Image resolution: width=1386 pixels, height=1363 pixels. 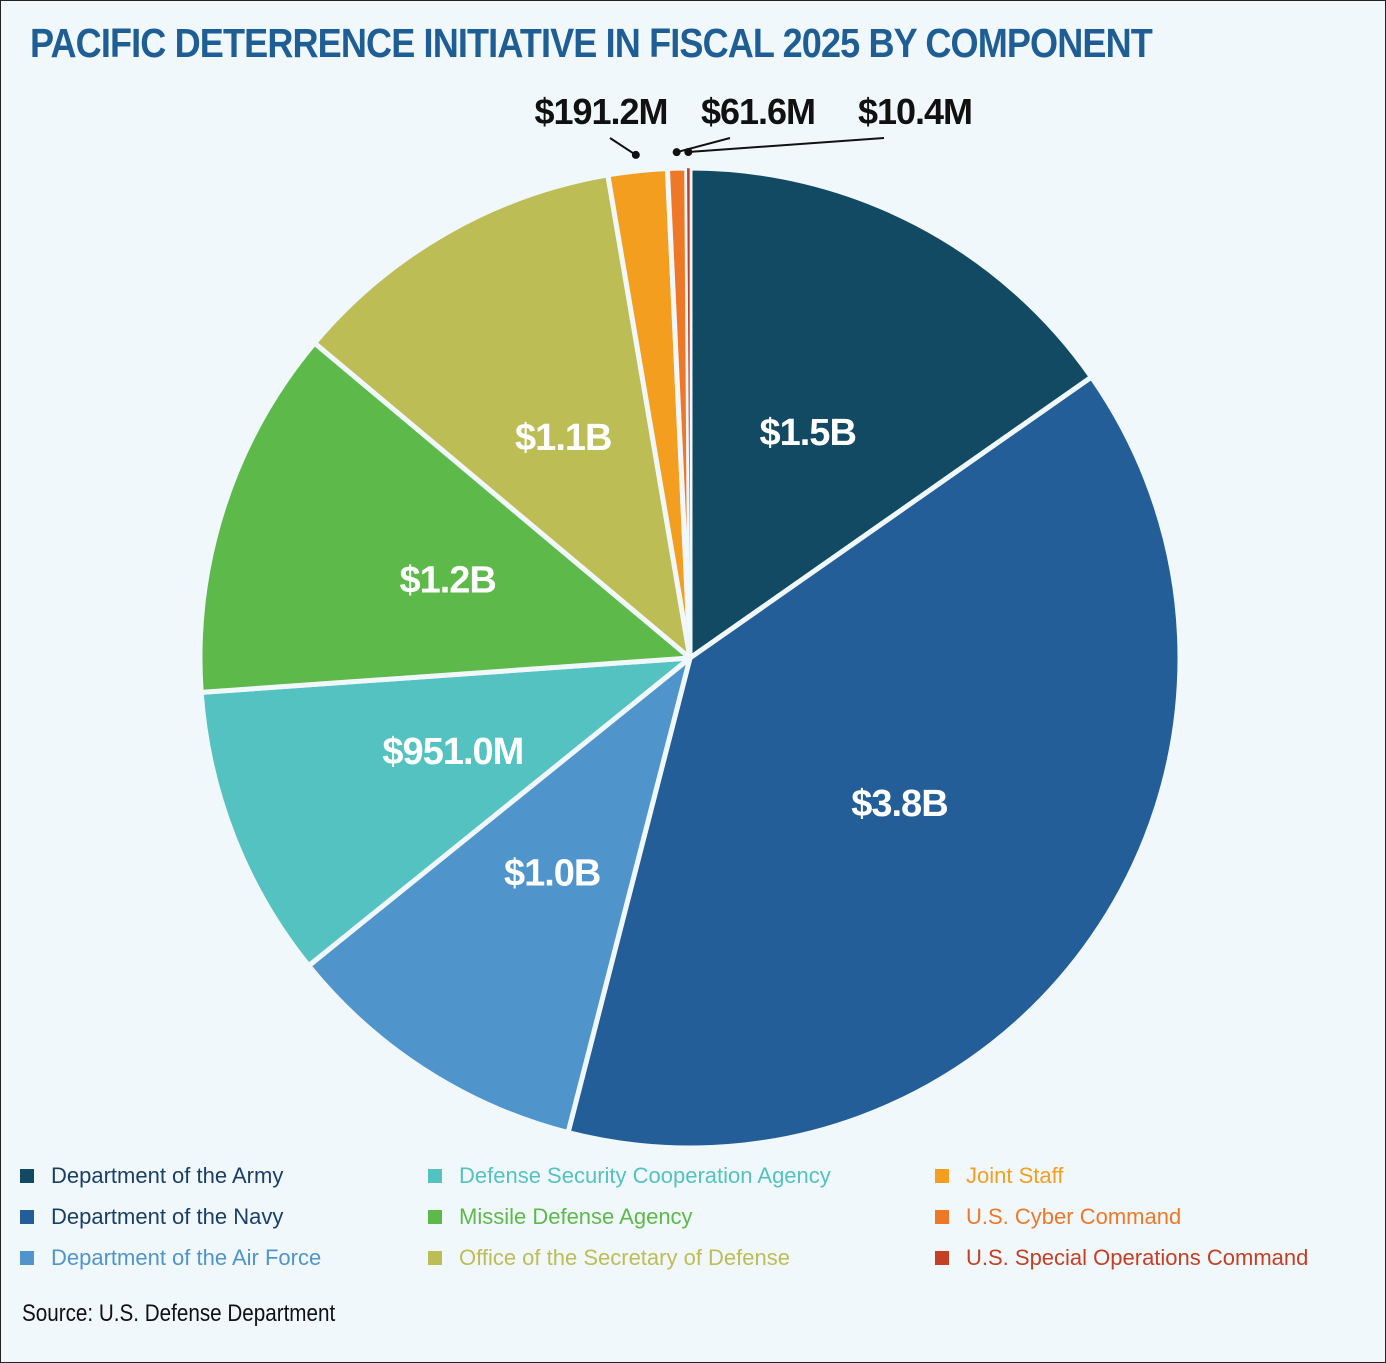 What do you see at coordinates (624, 1257) in the screenshot?
I see `legend-label: Office of the Secretary of Defense` at bounding box center [624, 1257].